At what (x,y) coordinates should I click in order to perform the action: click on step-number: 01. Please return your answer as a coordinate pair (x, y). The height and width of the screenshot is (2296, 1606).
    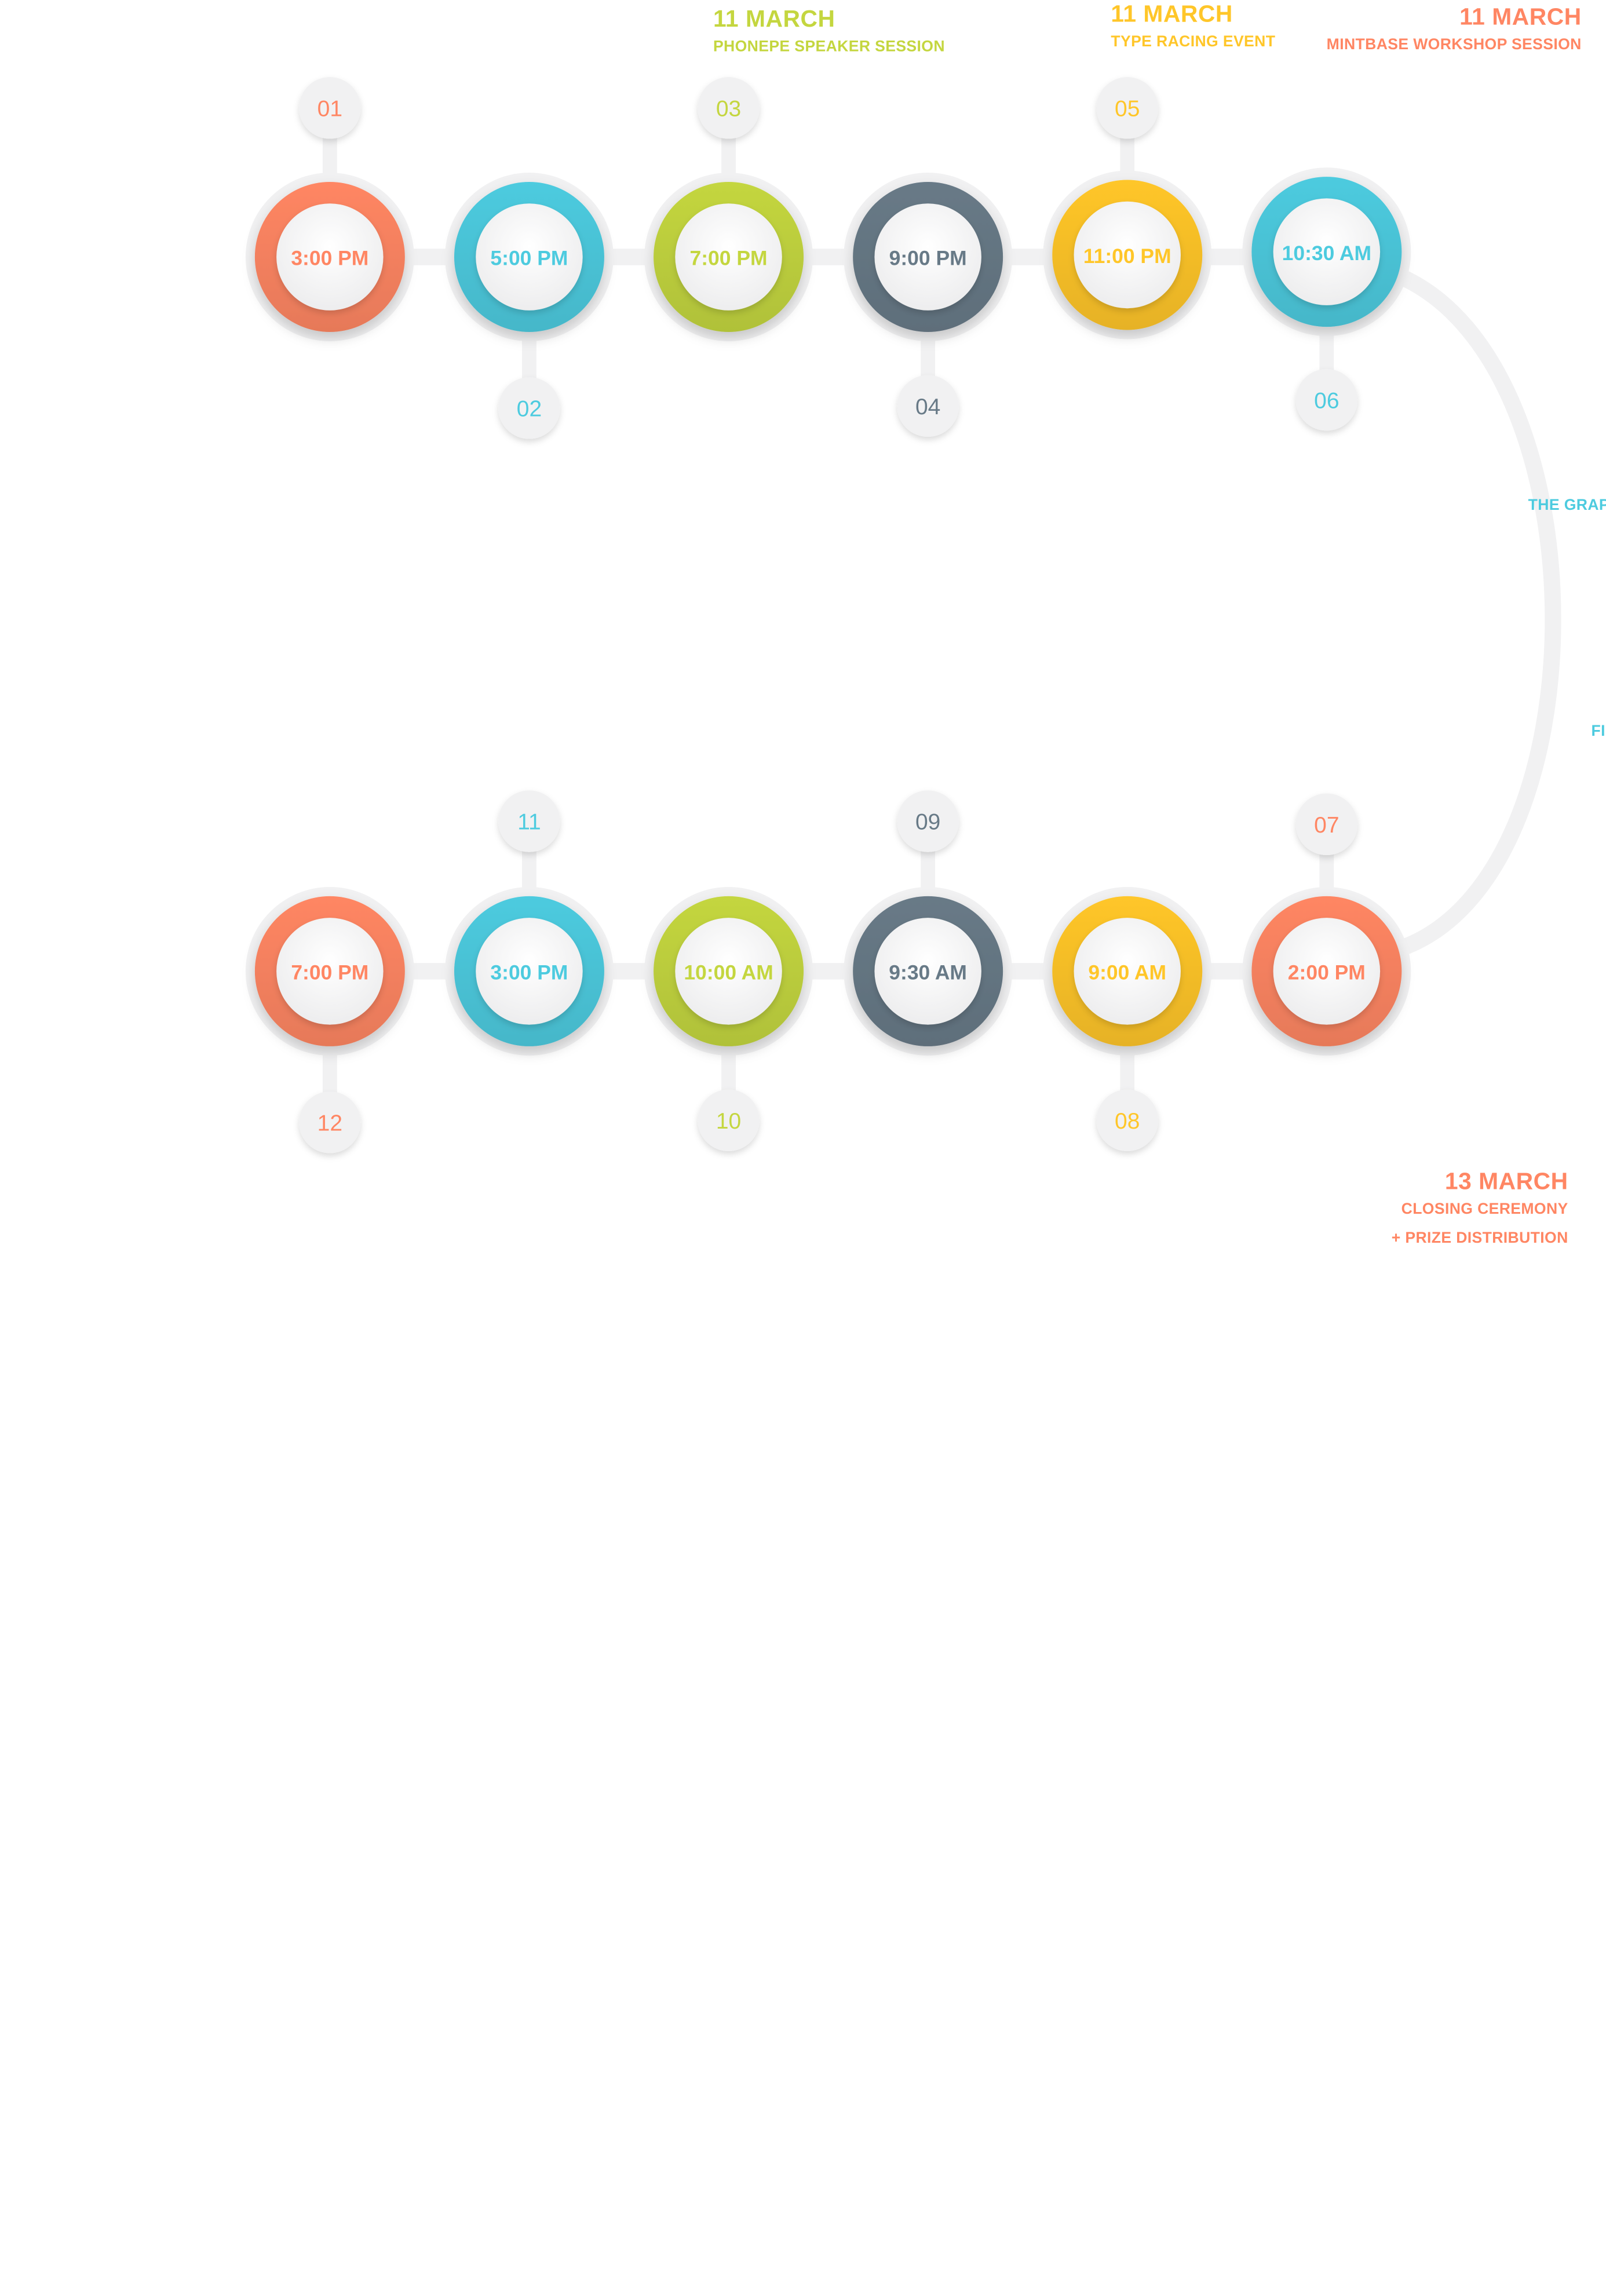
    Looking at the image, I should click on (330, 108).